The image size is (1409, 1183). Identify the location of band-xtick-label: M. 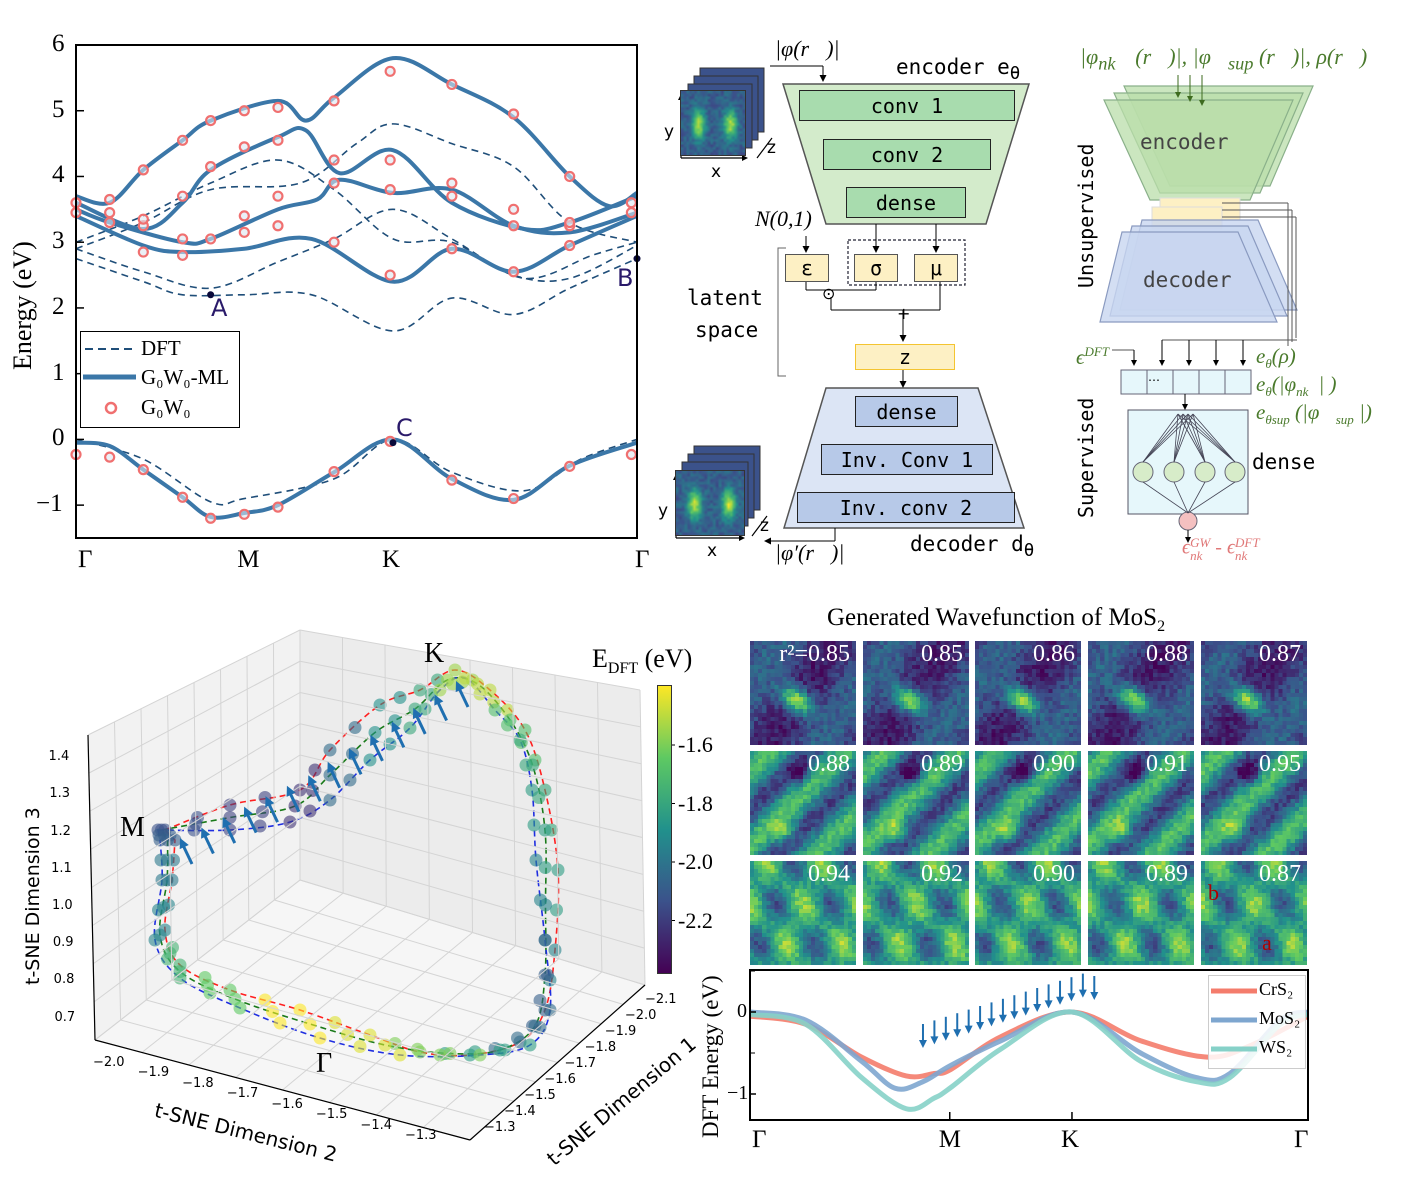
(248, 559).